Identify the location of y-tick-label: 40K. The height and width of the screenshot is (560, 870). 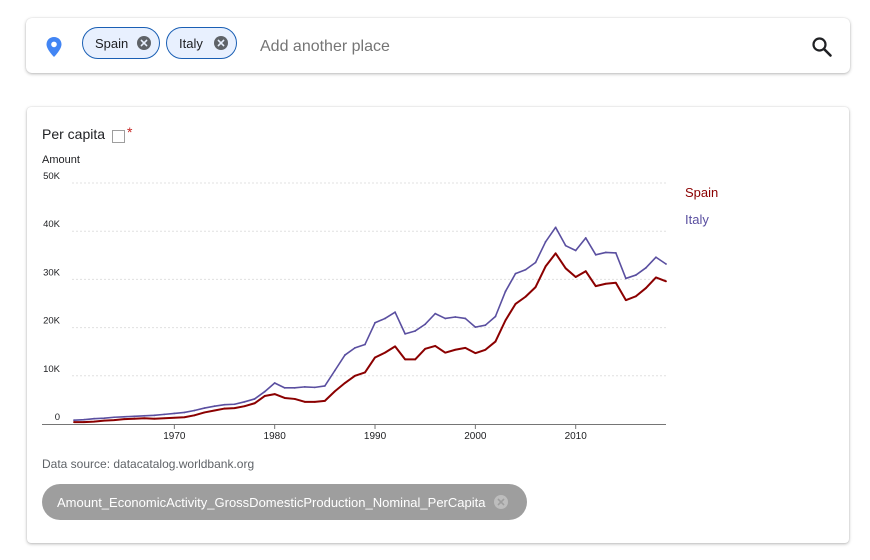
(52, 224).